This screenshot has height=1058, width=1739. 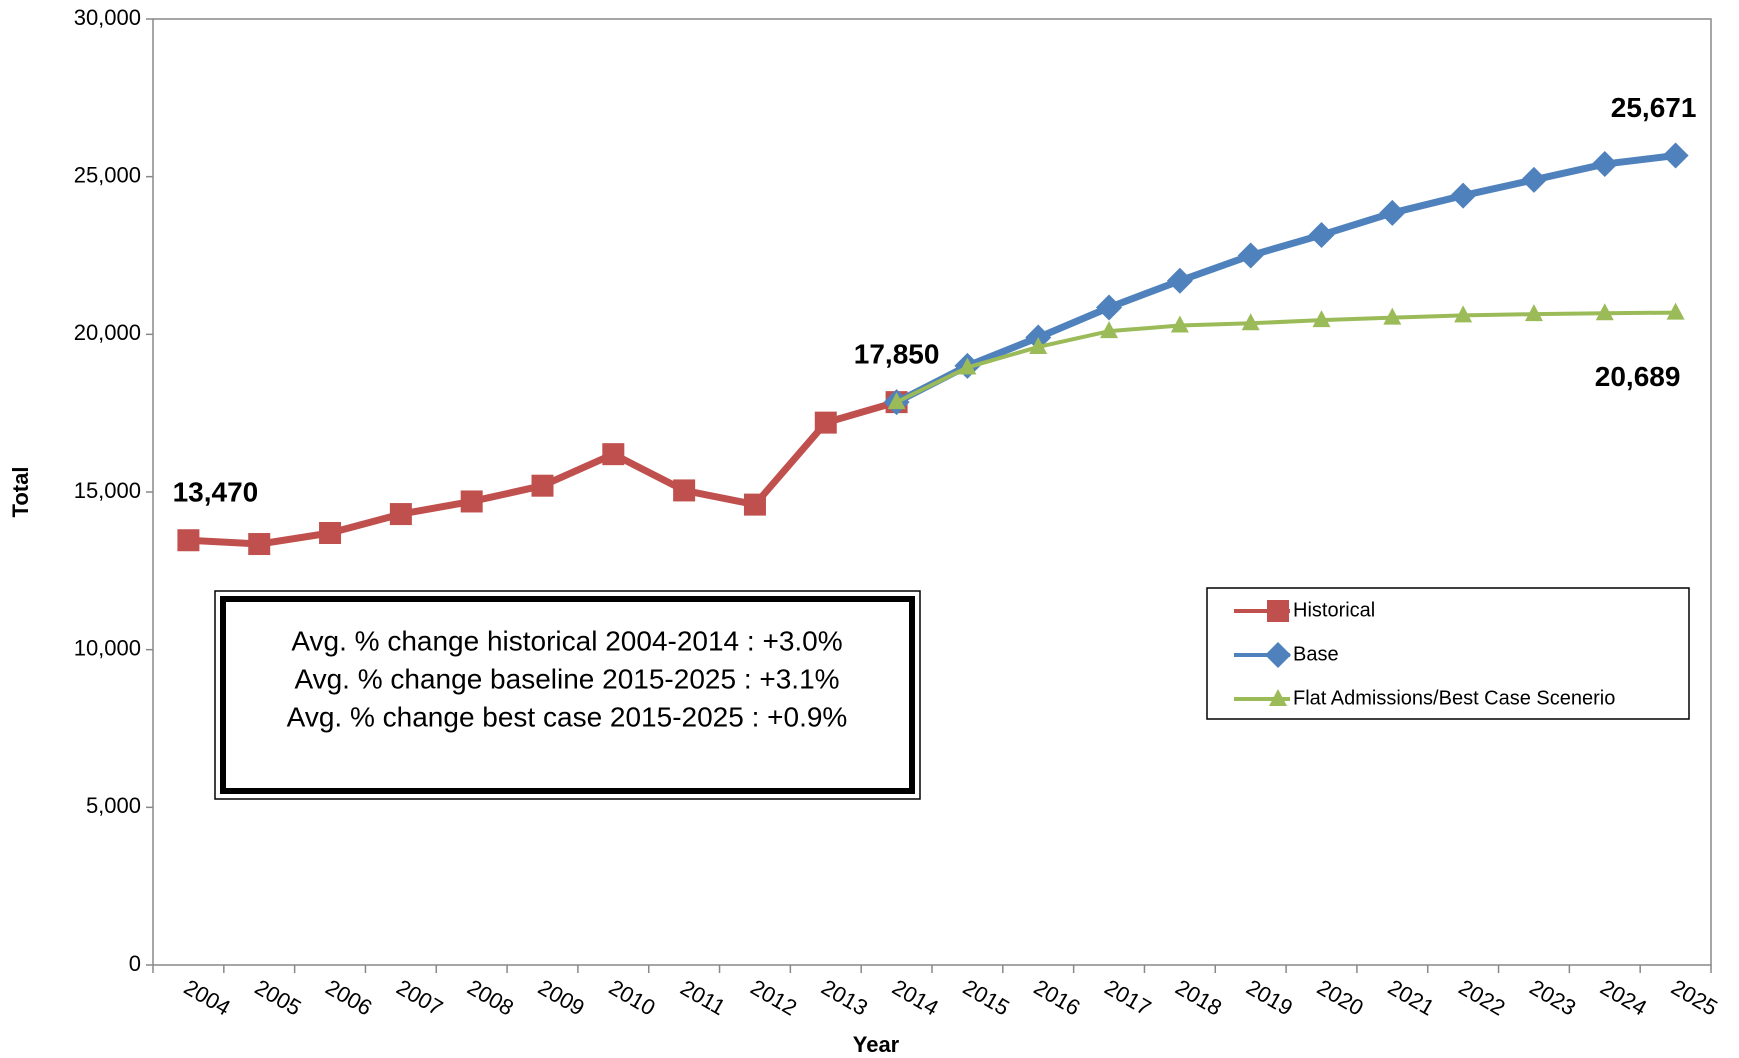 I want to click on y-tick-label: 5,000, so click(x=113, y=805).